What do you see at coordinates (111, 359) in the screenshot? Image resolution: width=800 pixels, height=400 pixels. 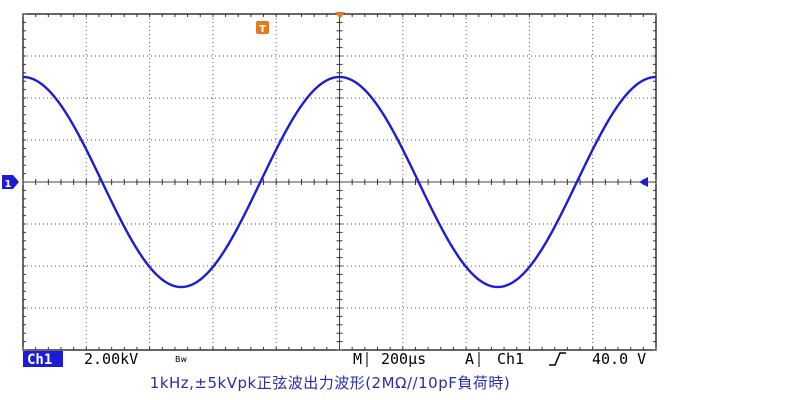 I see `volts-per-div: 2.00kV` at bounding box center [111, 359].